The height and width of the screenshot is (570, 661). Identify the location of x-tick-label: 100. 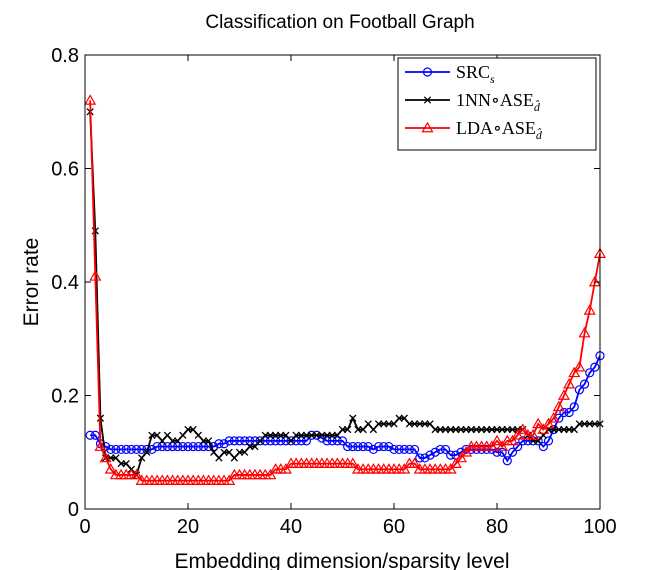
(599, 527).